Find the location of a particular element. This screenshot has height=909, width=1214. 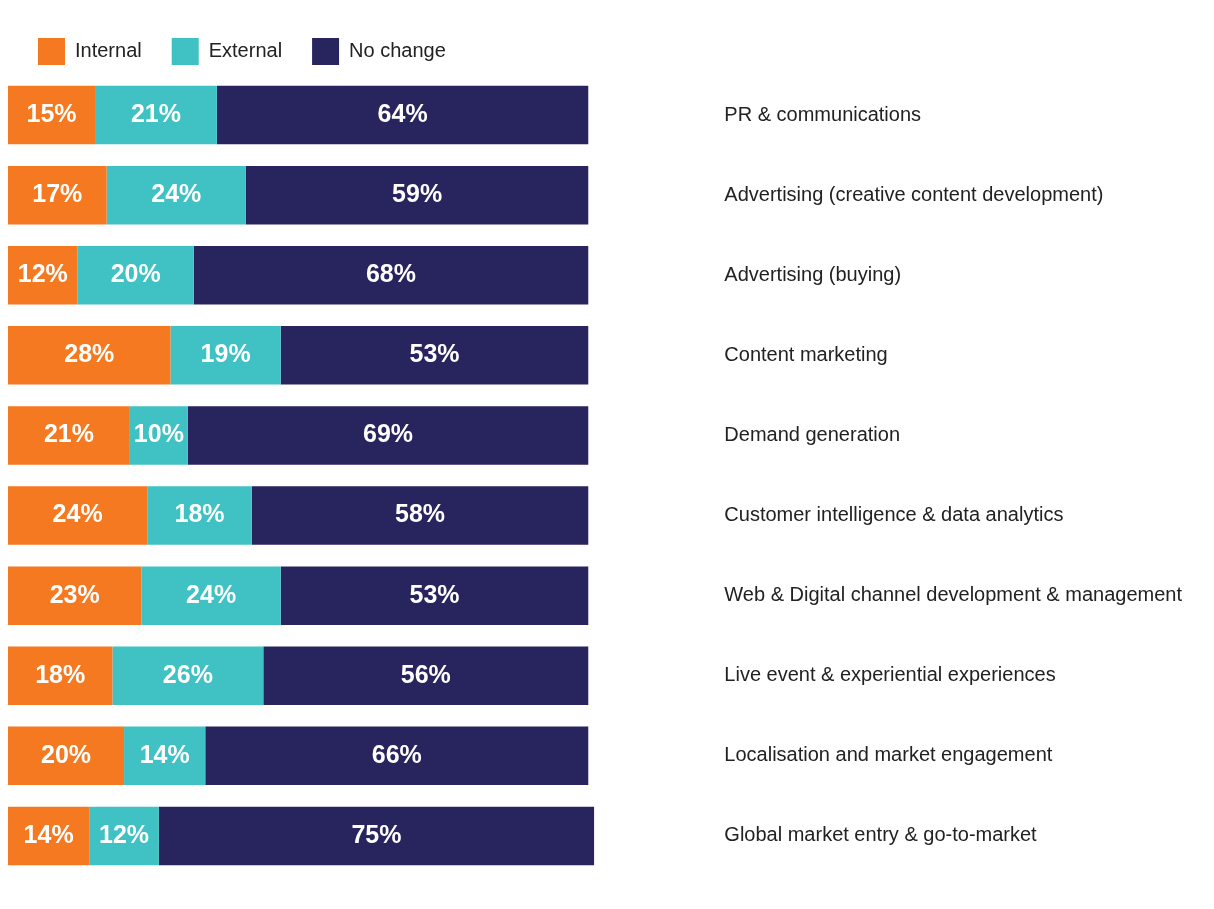

data-label: 23% is located at coordinates (74, 593).